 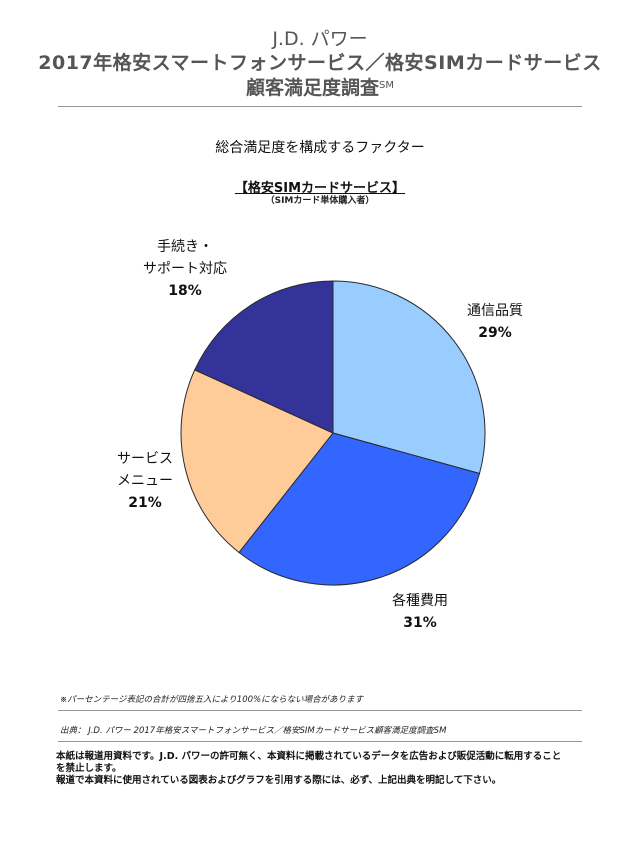 What do you see at coordinates (420, 612) in the screenshot?
I see `slice-label-1: 各種費用 31%` at bounding box center [420, 612].